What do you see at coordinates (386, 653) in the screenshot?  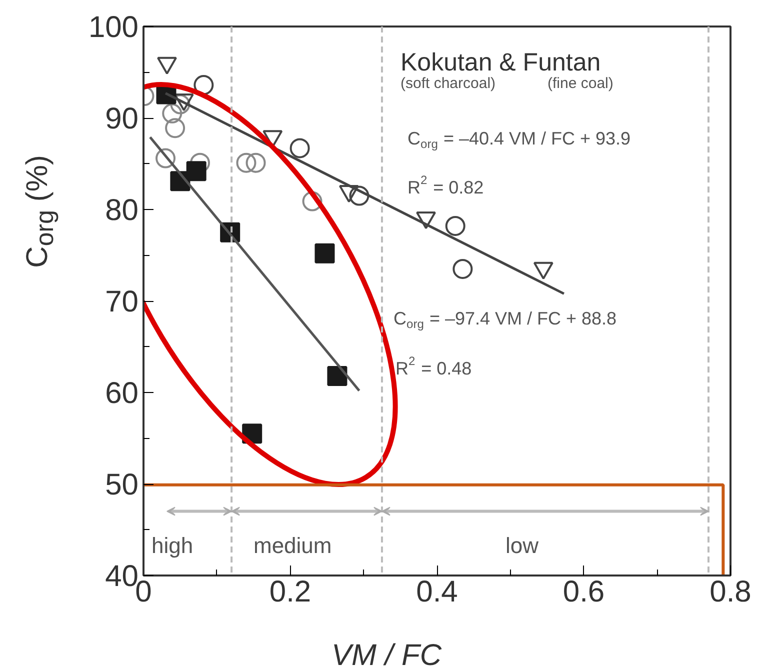 I see `x-axis-title: VM / FC` at bounding box center [386, 653].